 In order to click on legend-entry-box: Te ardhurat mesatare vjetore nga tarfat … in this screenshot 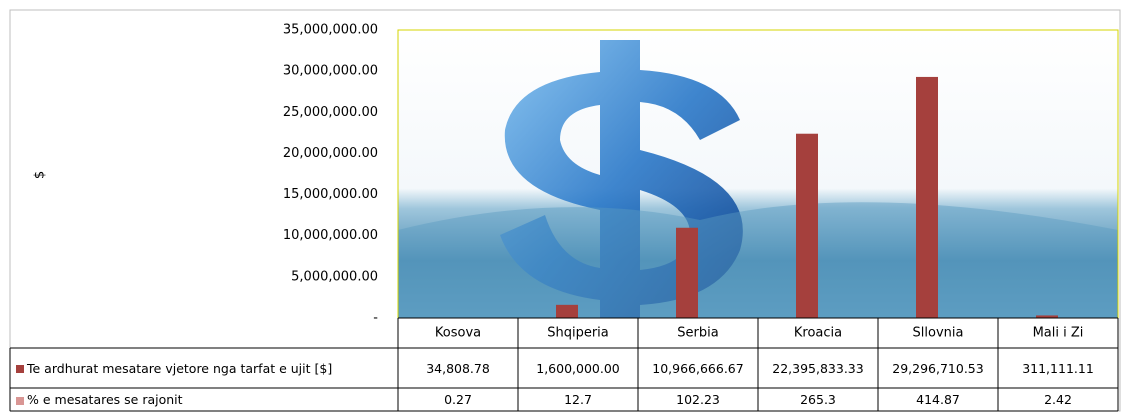, I will do `click(204, 368)`.